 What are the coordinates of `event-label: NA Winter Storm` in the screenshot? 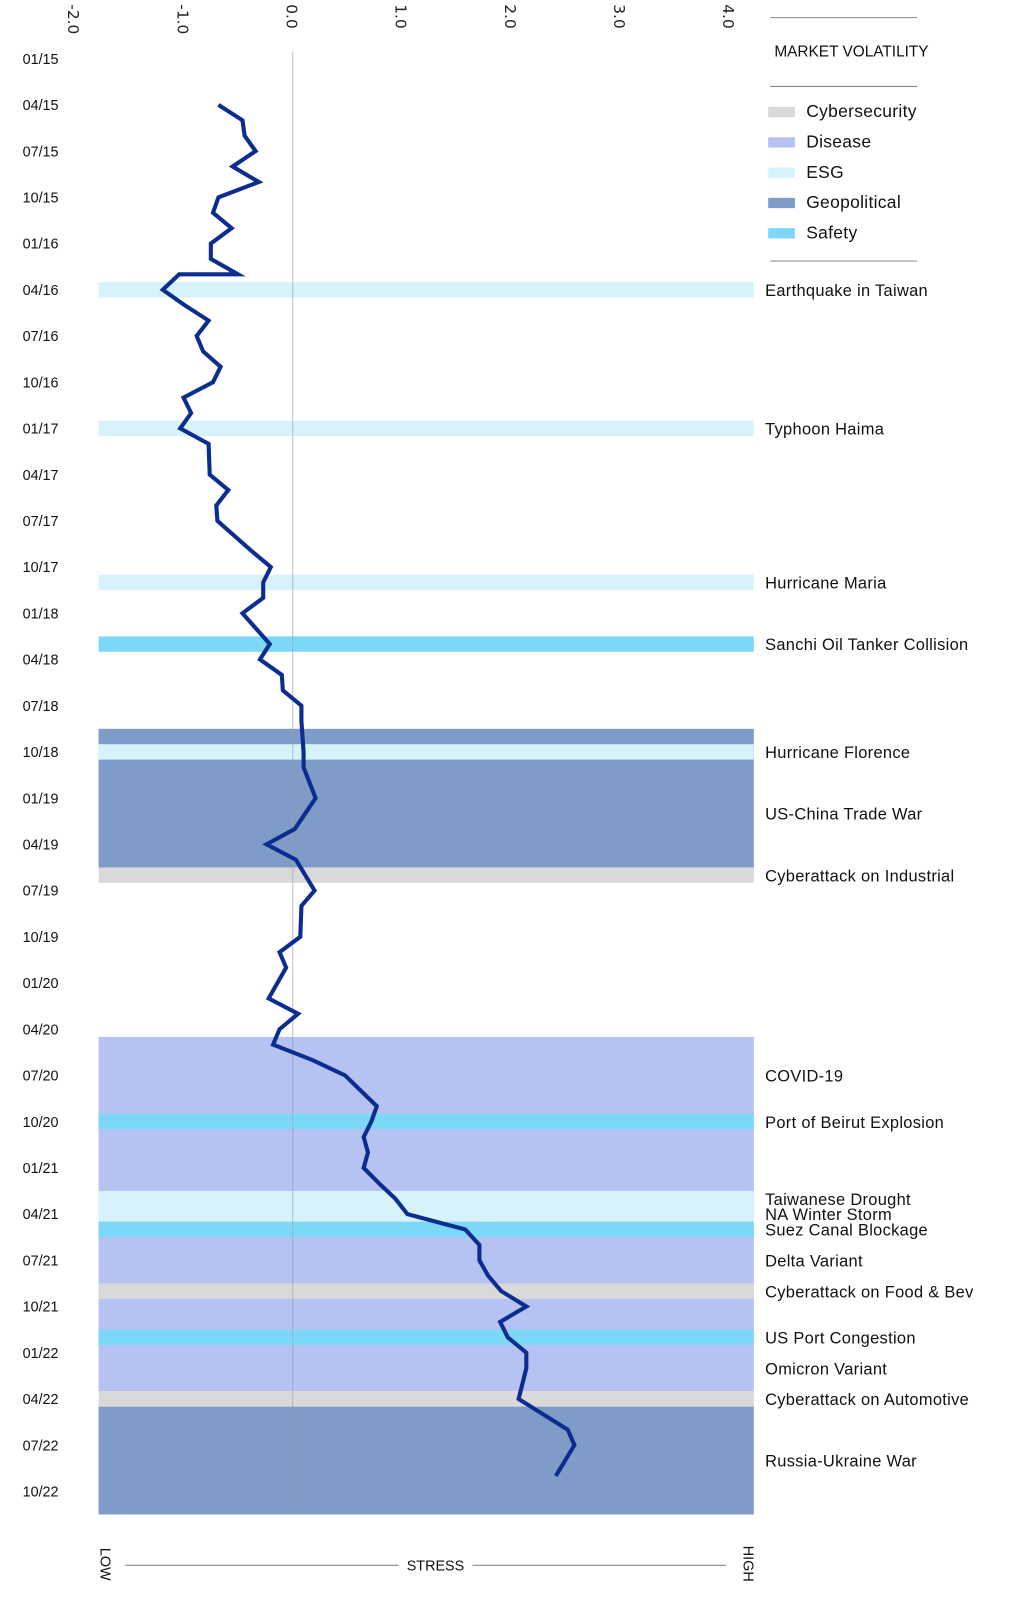 It's located at (828, 1215).